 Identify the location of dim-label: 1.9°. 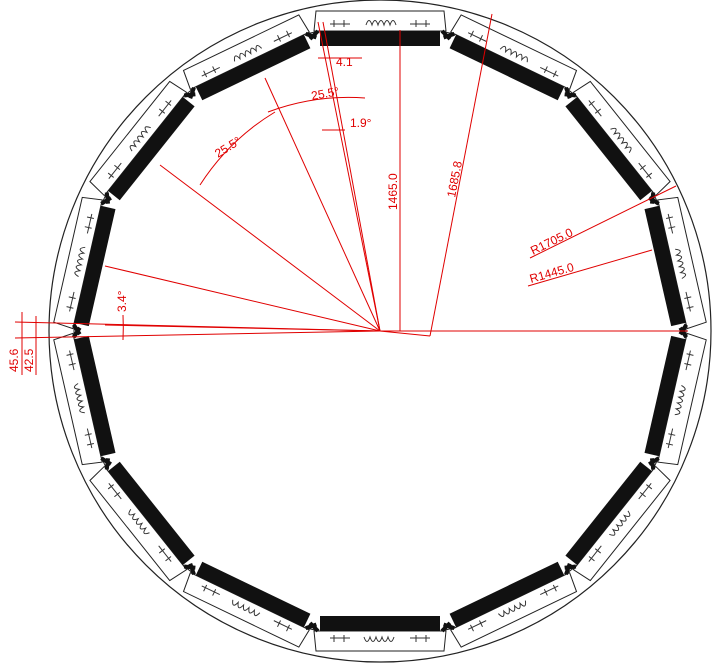
(361, 123).